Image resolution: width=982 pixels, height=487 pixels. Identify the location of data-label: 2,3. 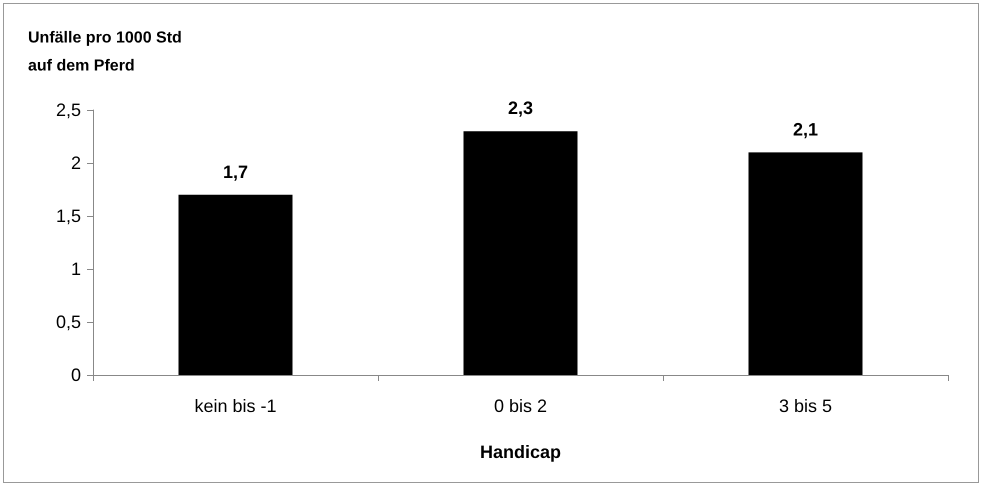
(521, 108).